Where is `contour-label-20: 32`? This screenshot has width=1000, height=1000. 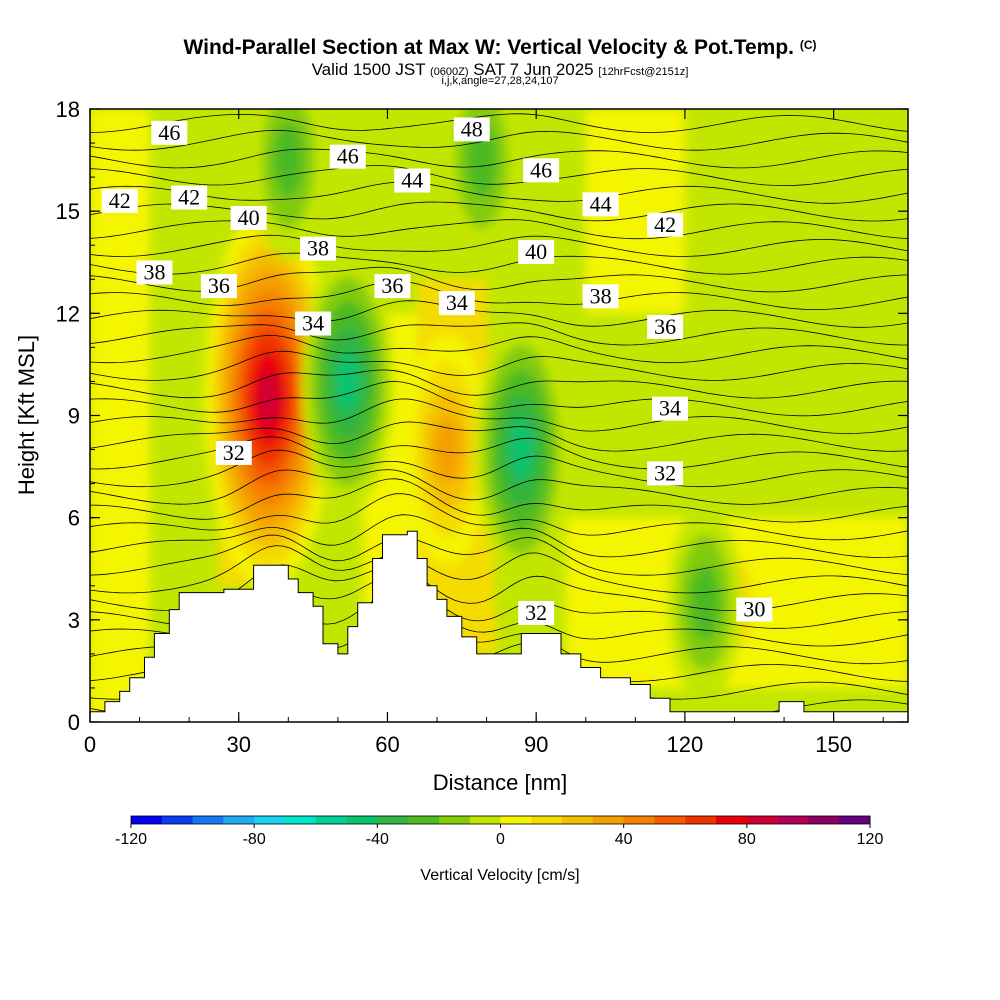 contour-label-20: 32 is located at coordinates (233, 452).